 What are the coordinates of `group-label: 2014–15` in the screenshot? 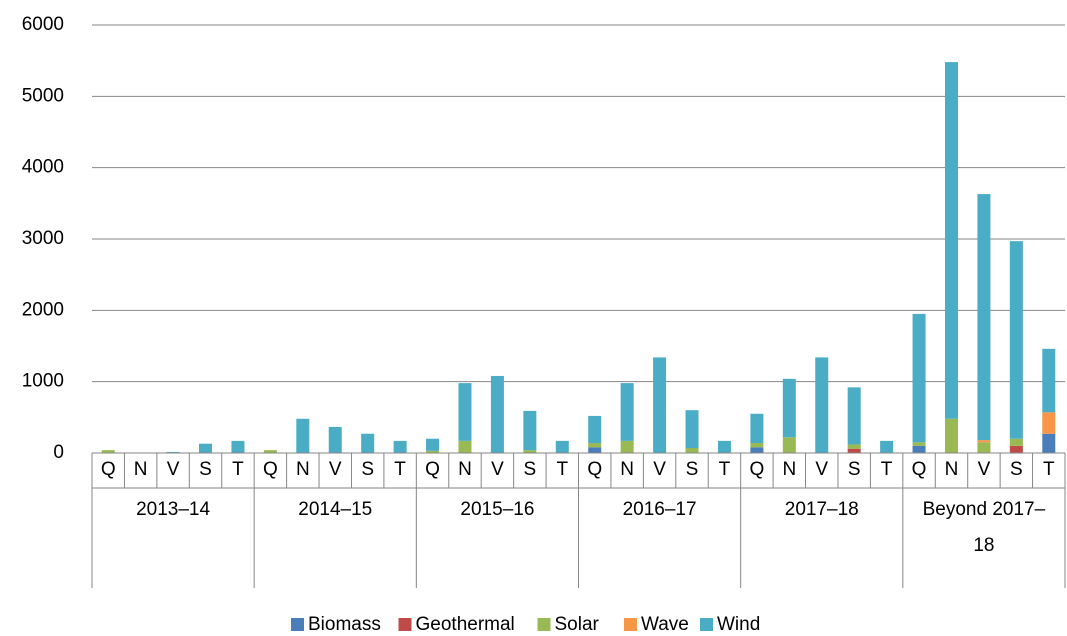 It's located at (335, 509).